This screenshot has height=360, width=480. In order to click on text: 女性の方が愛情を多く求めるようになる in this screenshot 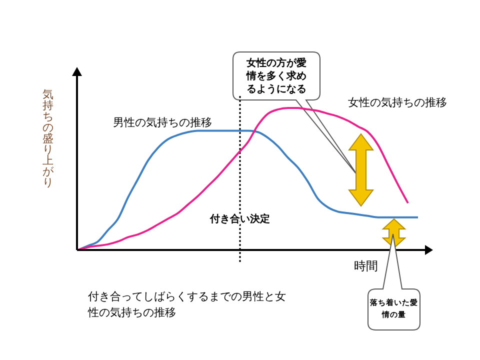, I will do `click(276, 76)`.